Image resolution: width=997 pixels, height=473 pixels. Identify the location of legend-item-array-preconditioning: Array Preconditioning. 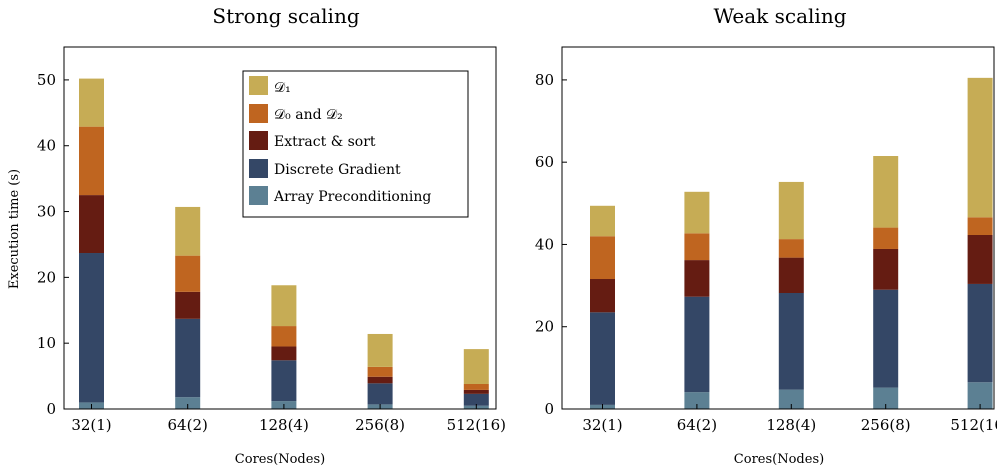
(340, 195).